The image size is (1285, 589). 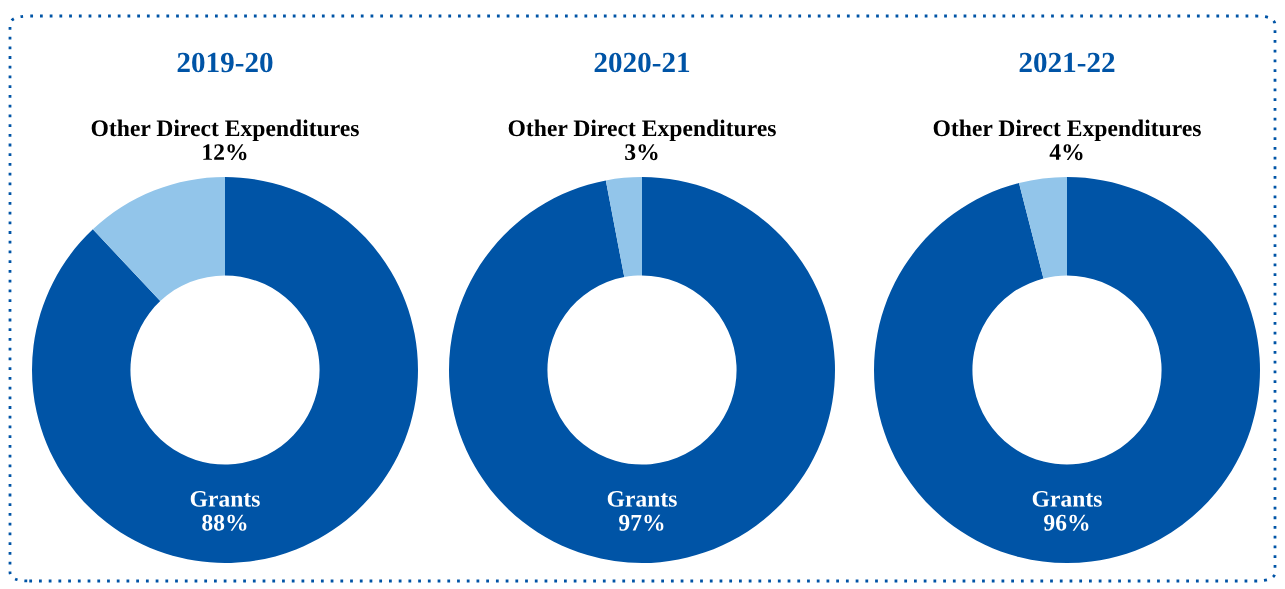 I want to click on chart-title: 2021-22, so click(x=1067, y=62).